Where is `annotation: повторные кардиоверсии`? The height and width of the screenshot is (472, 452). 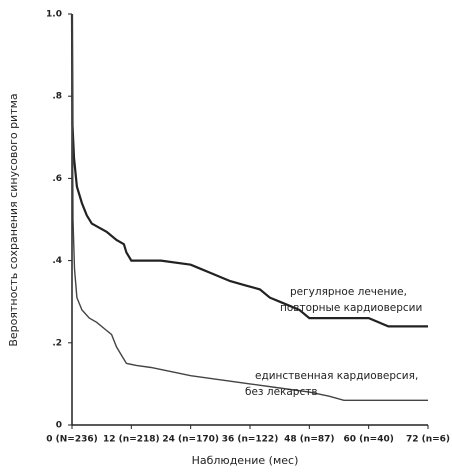 annotation: повторные кардиоверсии is located at coordinates (351, 308).